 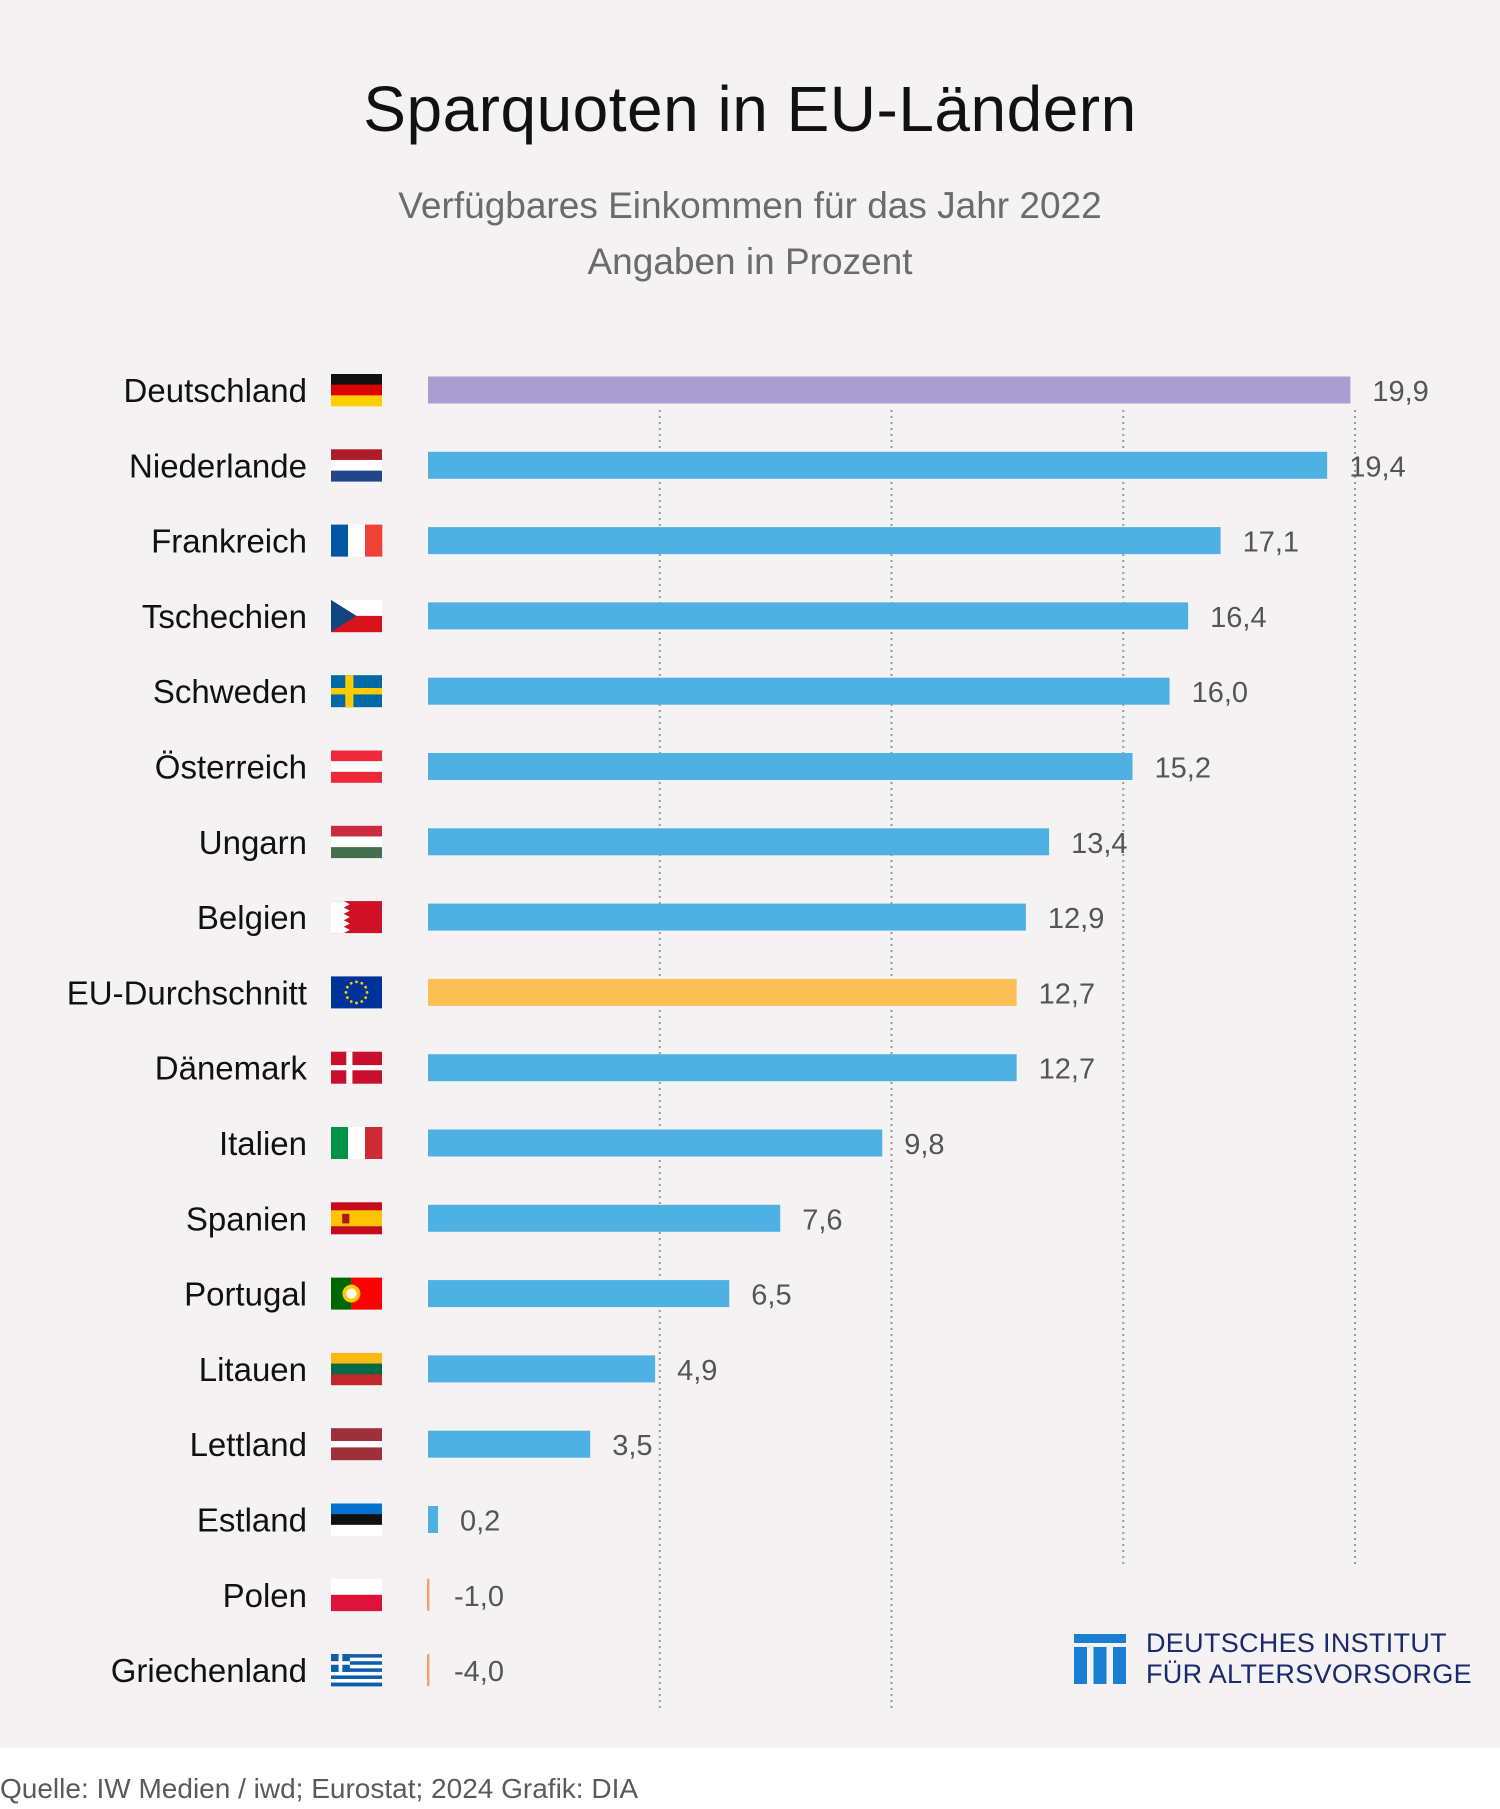 I want to click on flag-hungary-icon, so click(x=356, y=842).